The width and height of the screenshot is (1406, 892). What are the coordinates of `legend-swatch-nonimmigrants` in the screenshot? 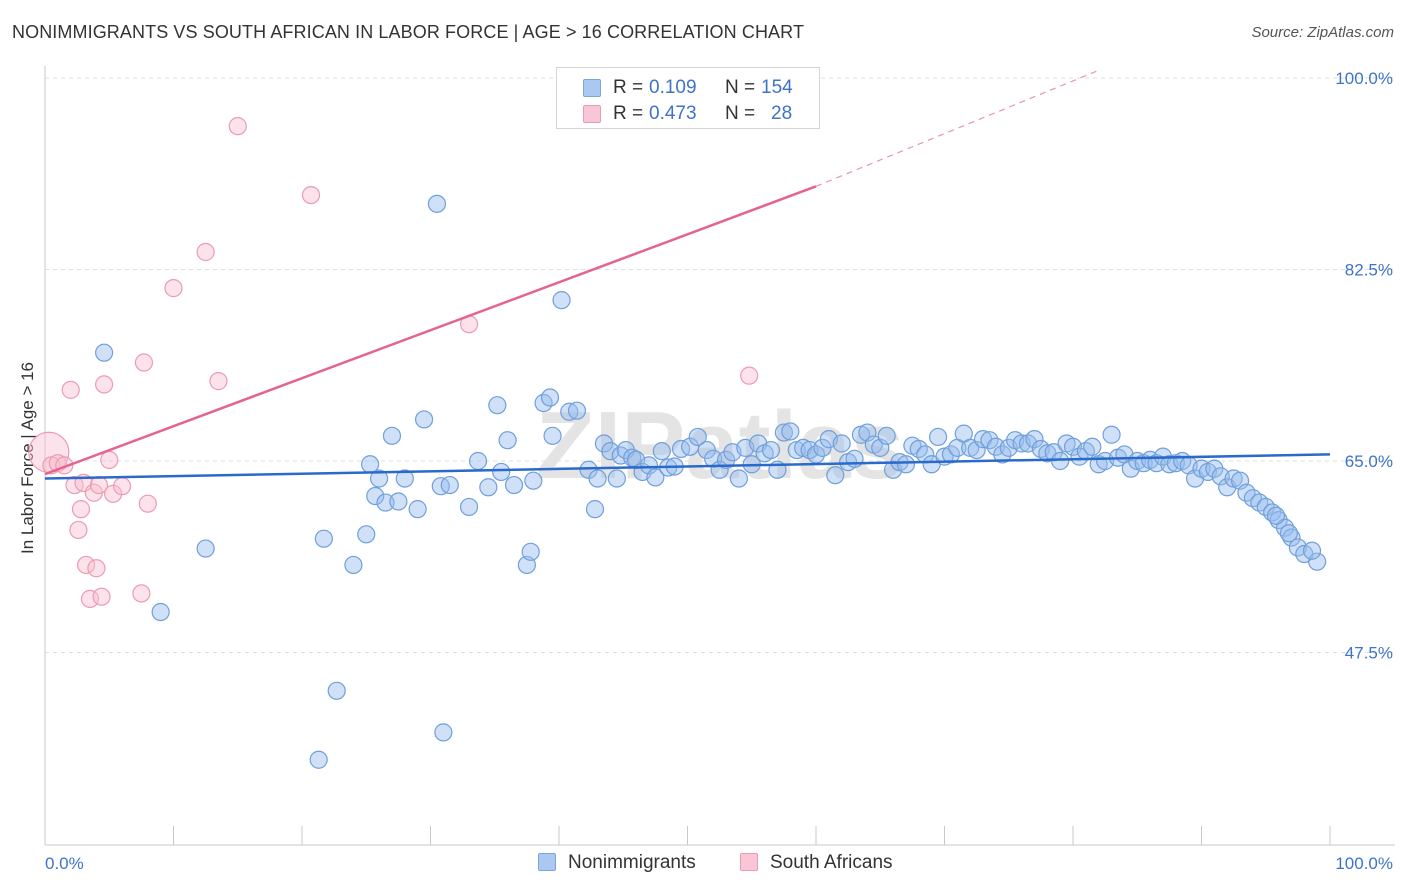 It's located at (592, 88).